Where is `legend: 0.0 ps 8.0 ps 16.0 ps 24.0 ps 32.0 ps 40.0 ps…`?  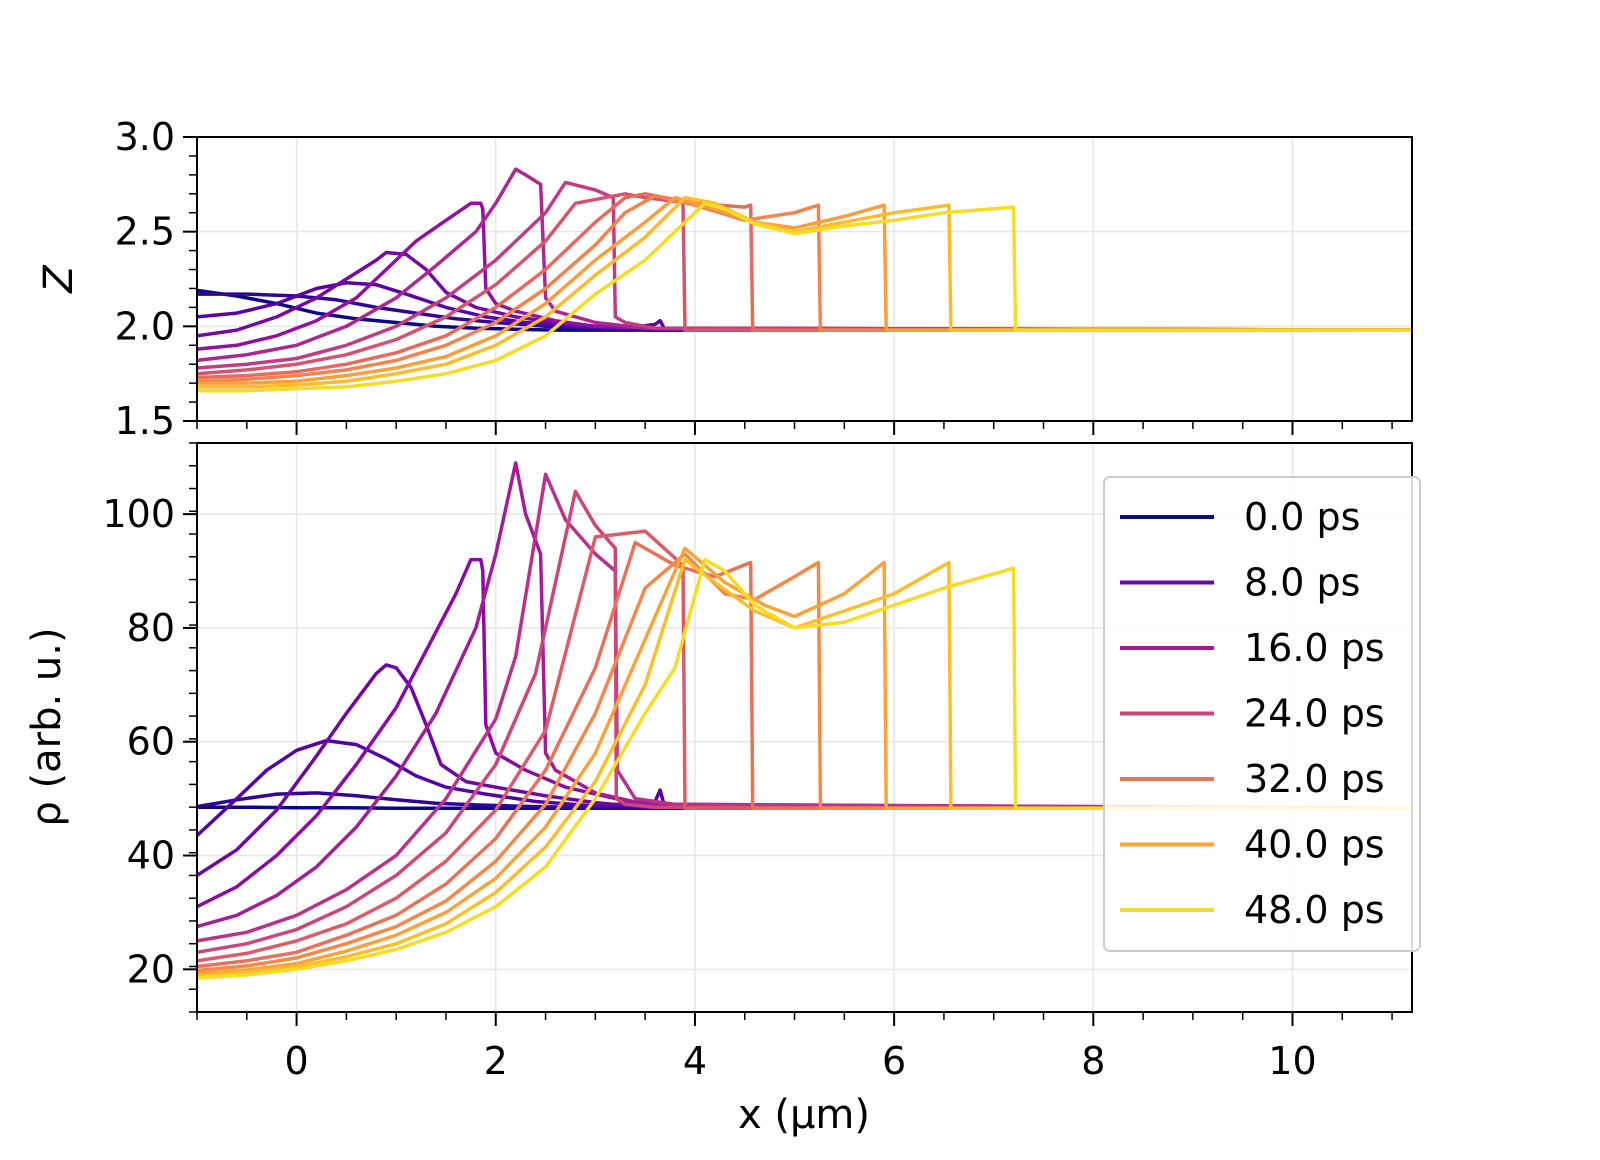
legend: 0.0 ps 8.0 ps 16.0 ps 24.0 ps 32.0 ps 40.0 ps… is located at coordinates (1262, 714).